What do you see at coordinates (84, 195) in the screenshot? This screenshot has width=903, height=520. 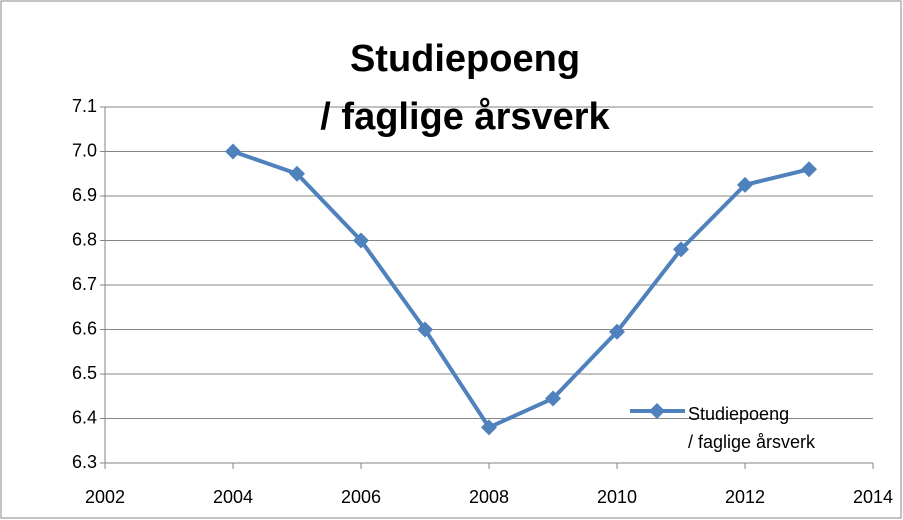 I see `y-tick-label: 6.9` at bounding box center [84, 195].